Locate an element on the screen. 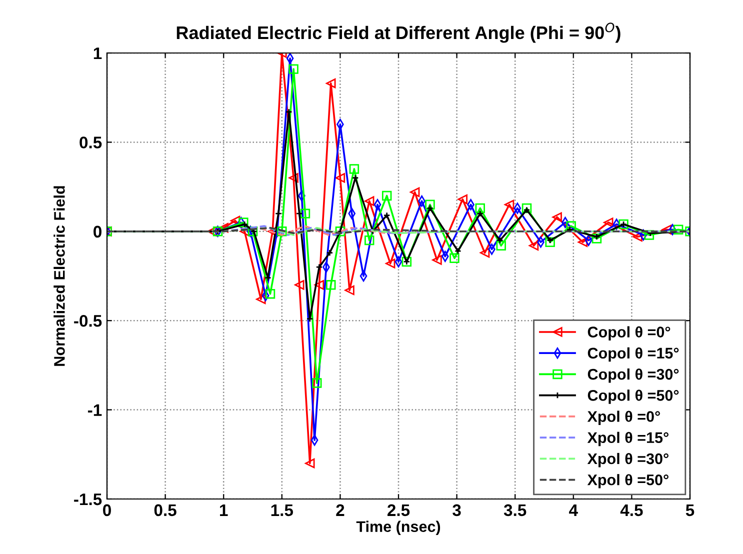  y-tick-label: 0.5 is located at coordinates (91, 142).